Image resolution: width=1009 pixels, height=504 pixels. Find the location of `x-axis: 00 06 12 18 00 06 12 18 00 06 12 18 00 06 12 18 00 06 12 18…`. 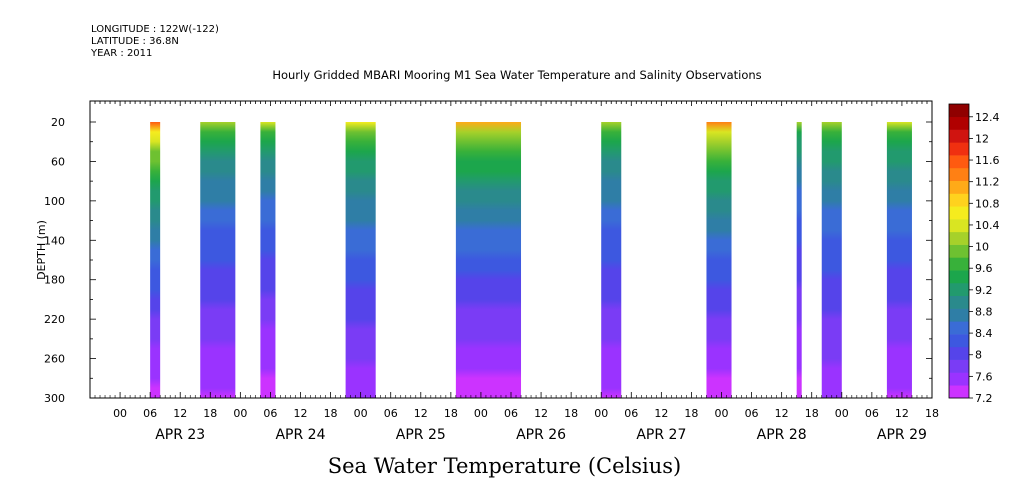

x-axis: 00 06 12 18 00 06 12 18 00 06 12 18 00 06 12 18 00 06 12 18… is located at coordinates (516, 417).